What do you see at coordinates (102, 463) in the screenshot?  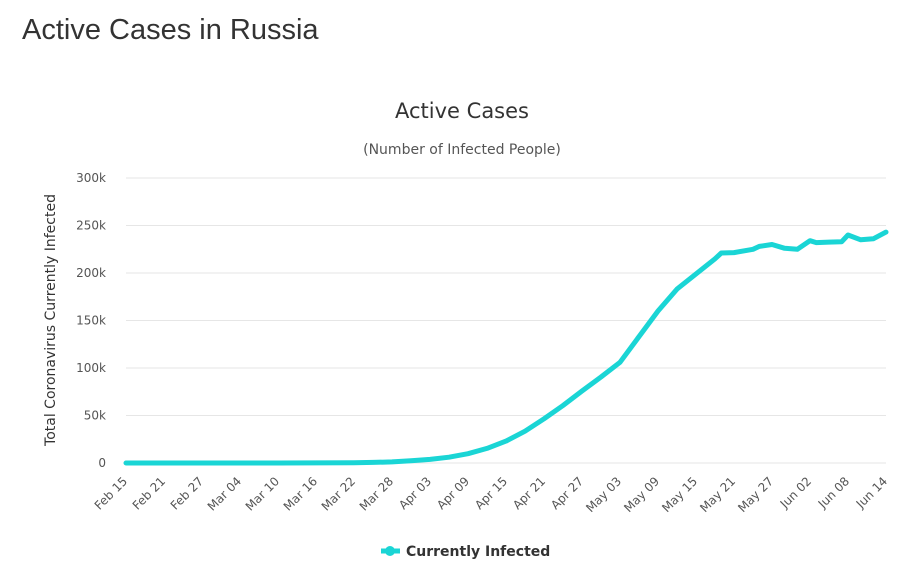 I see `y-tick-label: 0` at bounding box center [102, 463].